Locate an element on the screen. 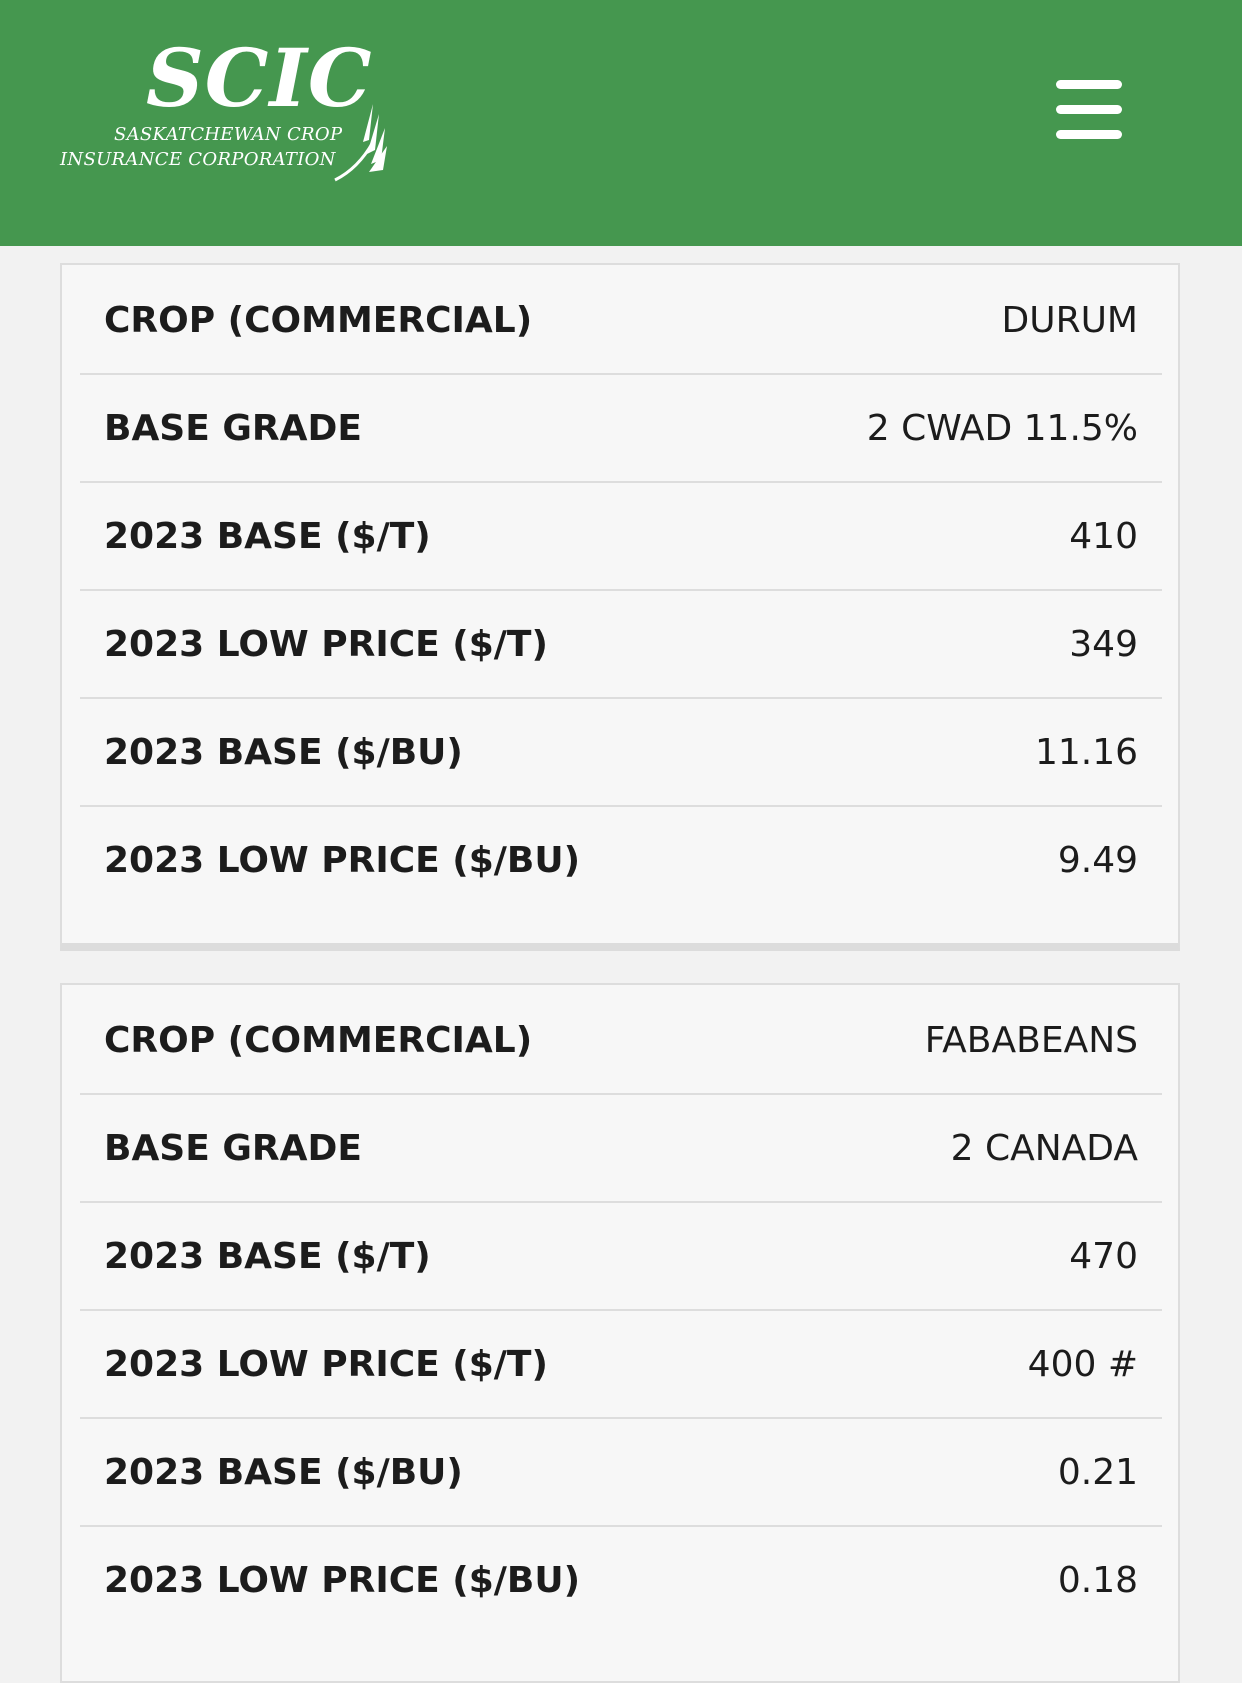 This screenshot has height=1683, width=1242. row-value: 400 # is located at coordinates (1082, 1364).